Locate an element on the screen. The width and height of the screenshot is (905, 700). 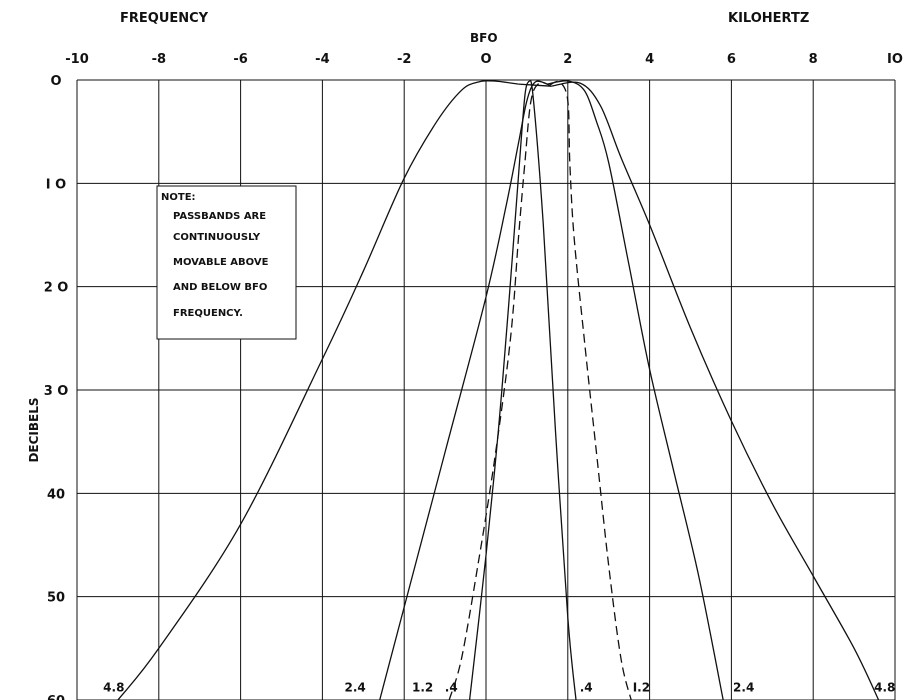
curve-label-1: 2.4 is located at coordinates (354, 688).